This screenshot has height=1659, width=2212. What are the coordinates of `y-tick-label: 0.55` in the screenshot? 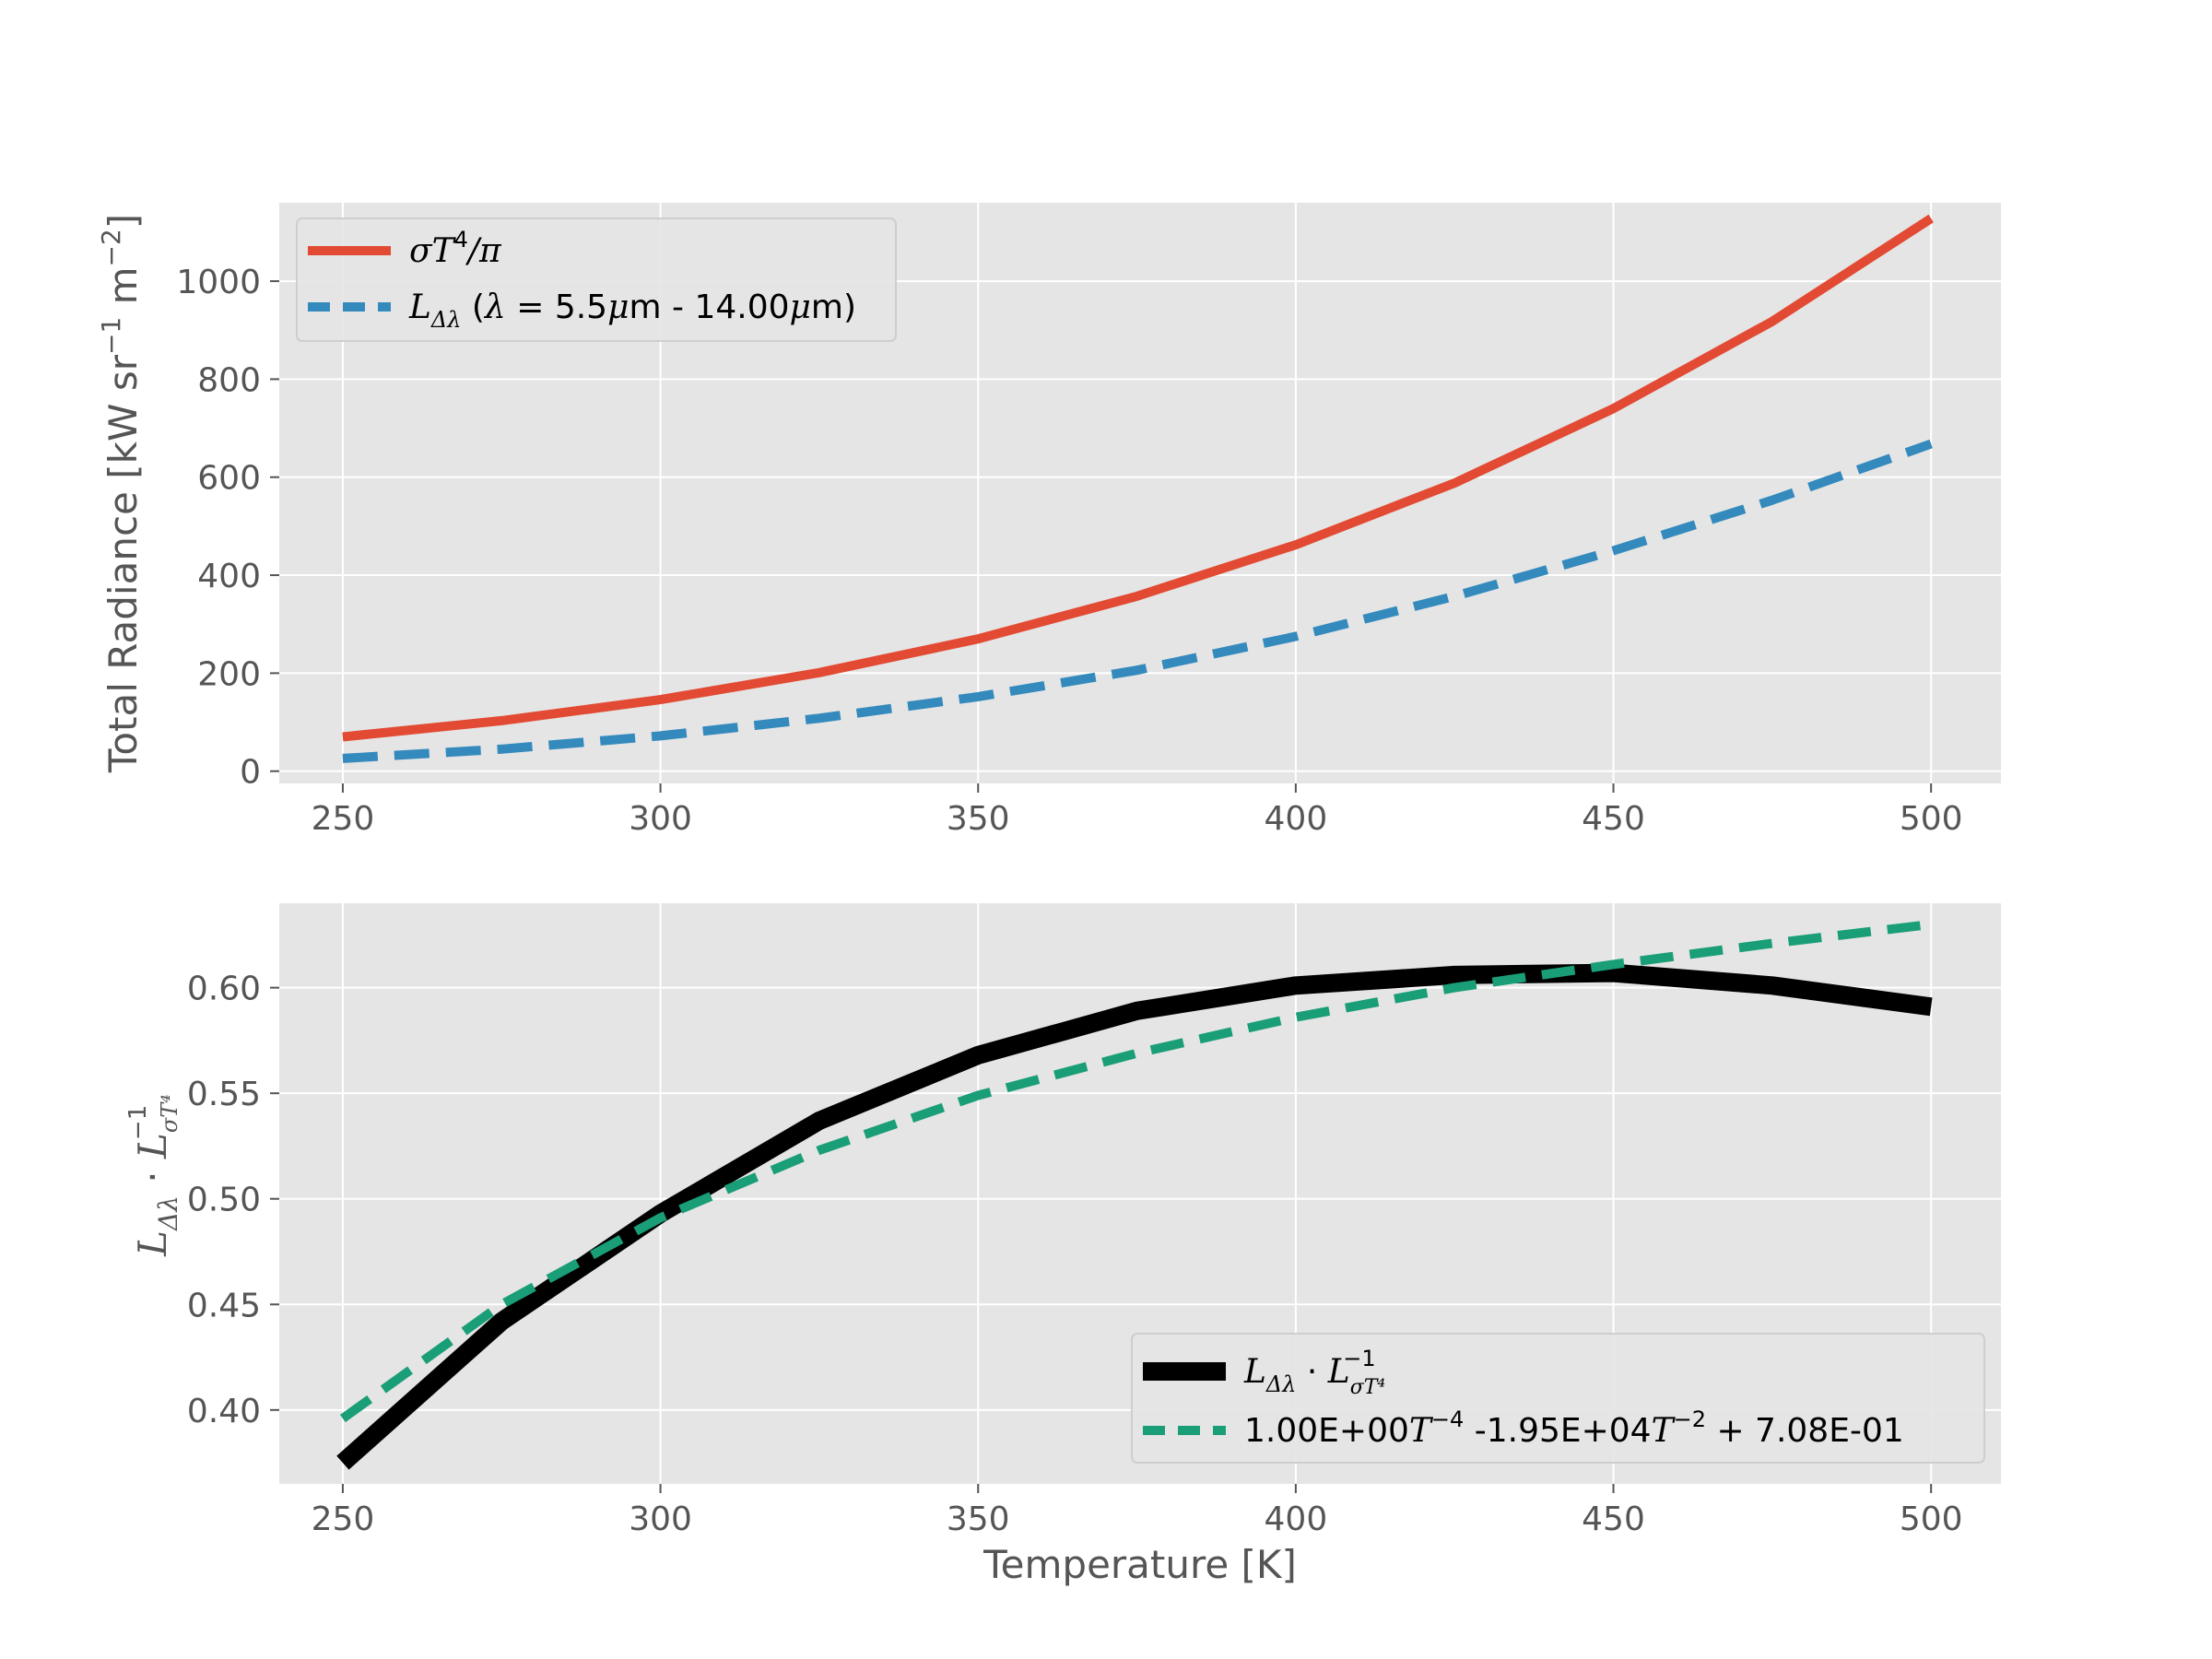 It's located at (224, 1094).